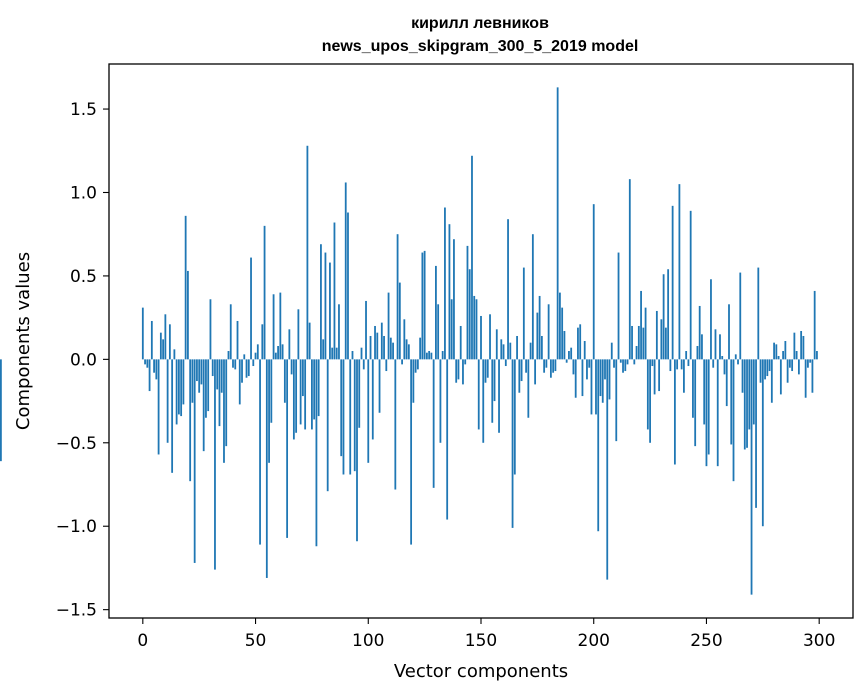 This screenshot has height=696, width=867. I want to click on y-tick-label: −0.5, so click(76, 444).